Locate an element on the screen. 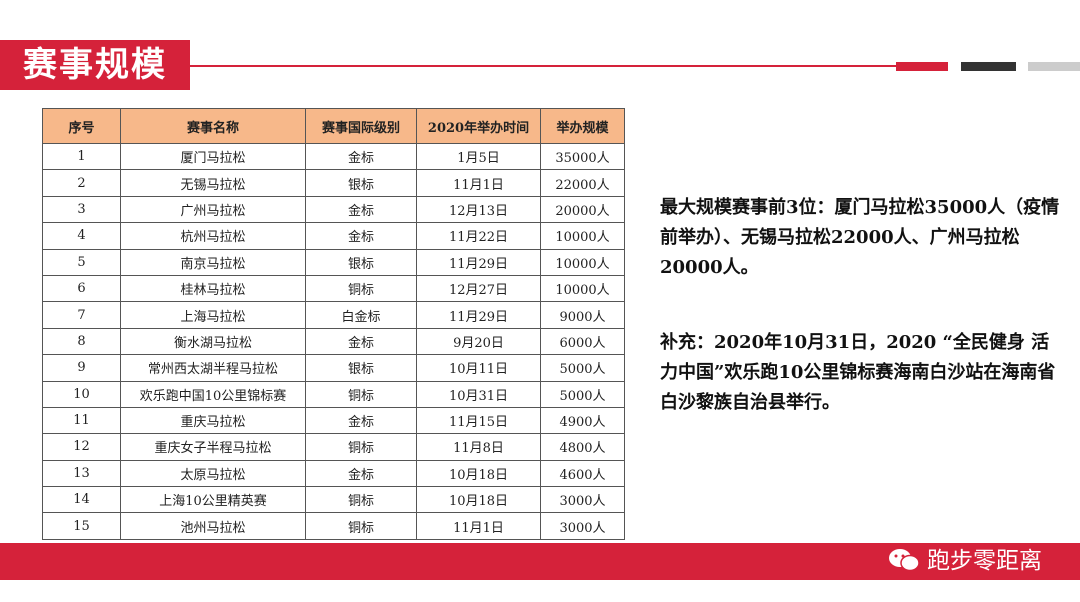  table-cell: 4800人 is located at coordinates (582, 447).